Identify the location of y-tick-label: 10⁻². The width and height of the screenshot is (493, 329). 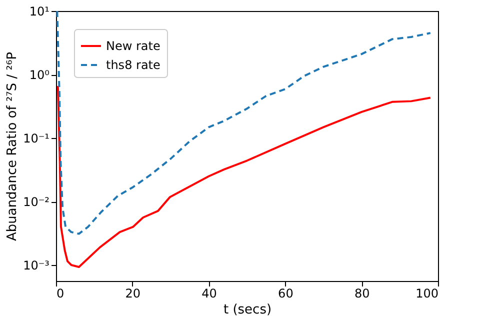
(36, 202).